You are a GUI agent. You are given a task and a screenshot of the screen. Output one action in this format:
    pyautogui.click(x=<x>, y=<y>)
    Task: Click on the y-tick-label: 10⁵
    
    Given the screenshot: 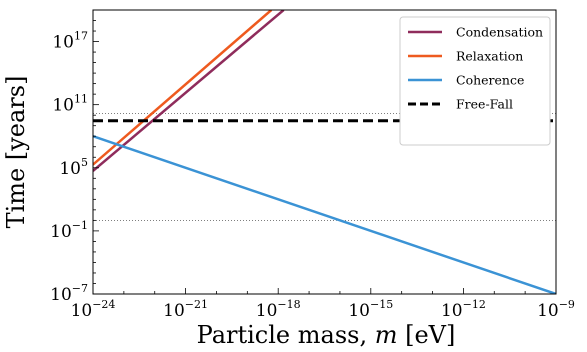 What is the action you would take?
    pyautogui.click(x=73, y=167)
    